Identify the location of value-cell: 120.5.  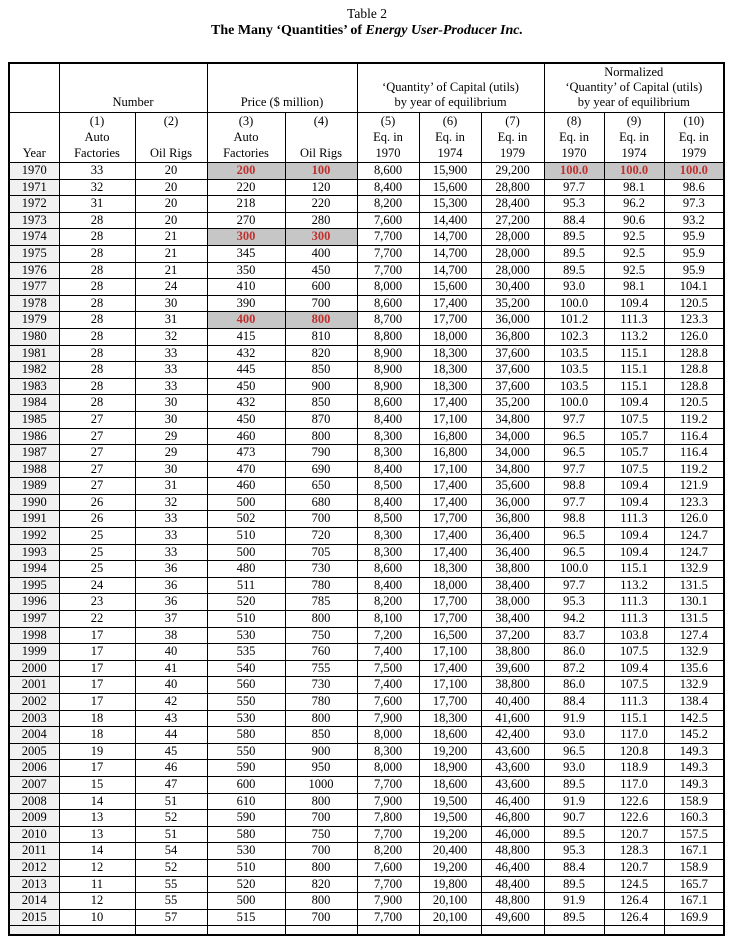
(694, 303).